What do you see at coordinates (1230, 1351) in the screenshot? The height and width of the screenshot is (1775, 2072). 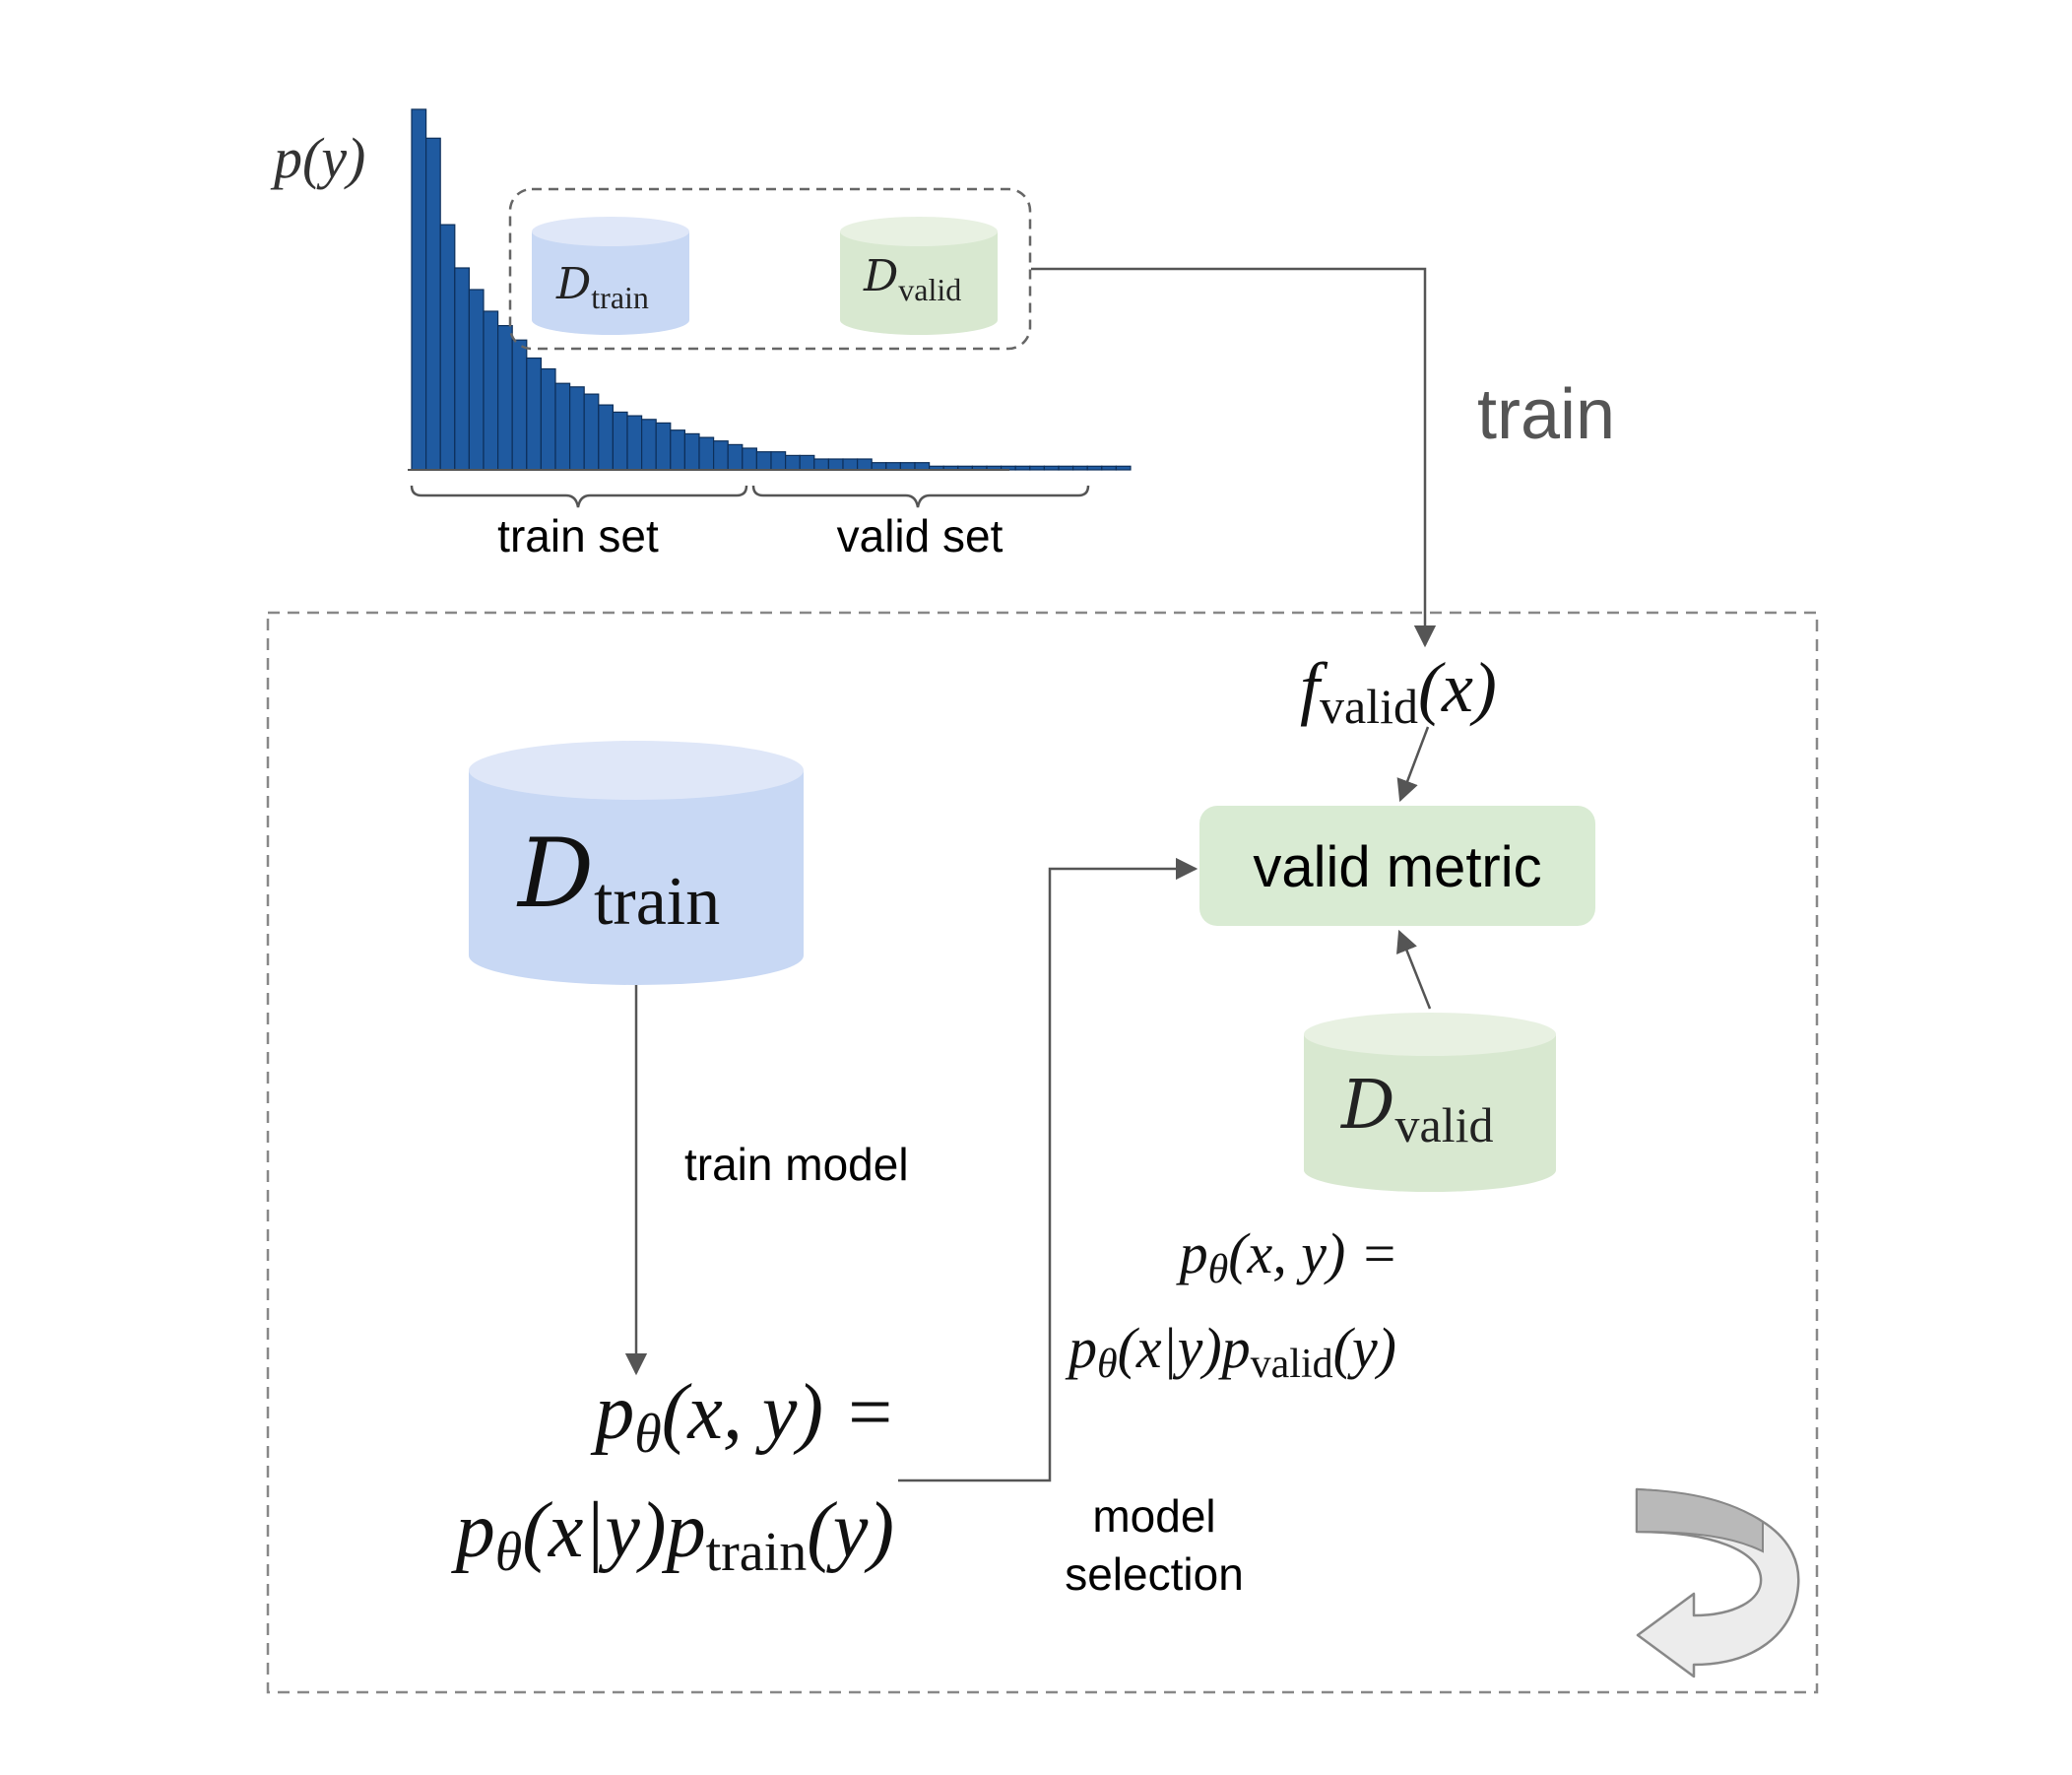 I see `valid-joint-line2: pθ(x|y)pvalid(y)` at bounding box center [1230, 1351].